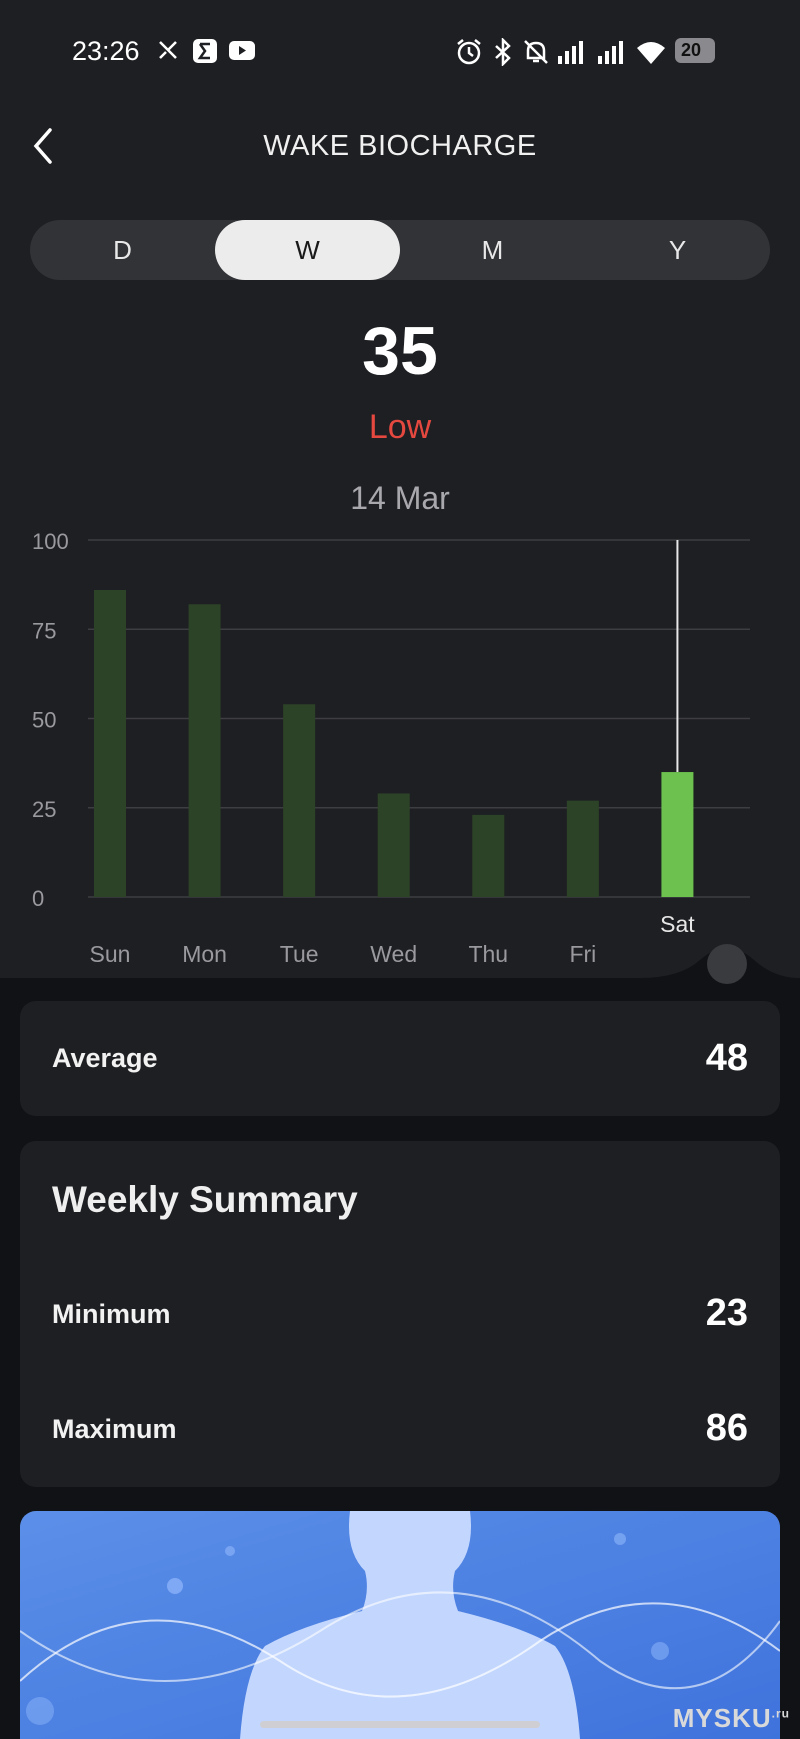  I want to click on period-selector: D W M Y, so click(400, 250).